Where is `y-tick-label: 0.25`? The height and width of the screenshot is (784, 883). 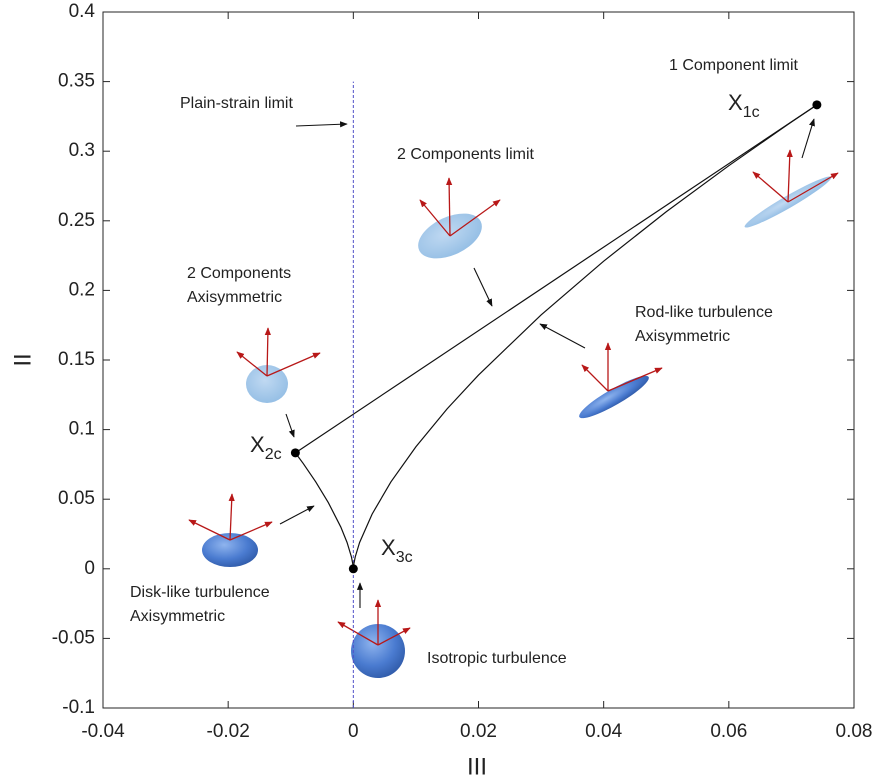
y-tick-label: 0.25 is located at coordinates (76, 220).